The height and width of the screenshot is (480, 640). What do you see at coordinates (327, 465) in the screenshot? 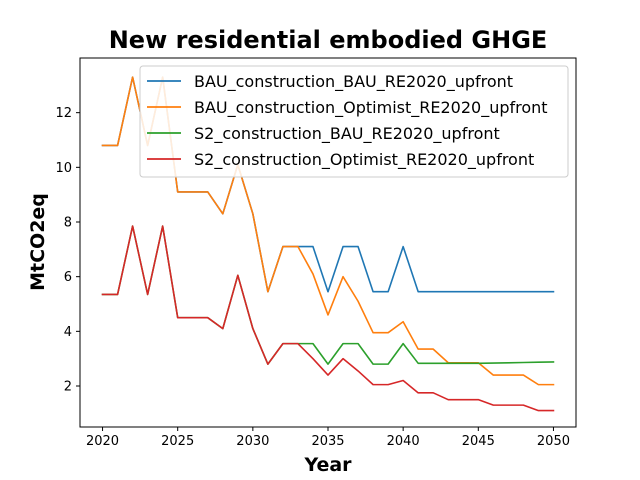
I see `x-axis-label: Year` at bounding box center [327, 465].